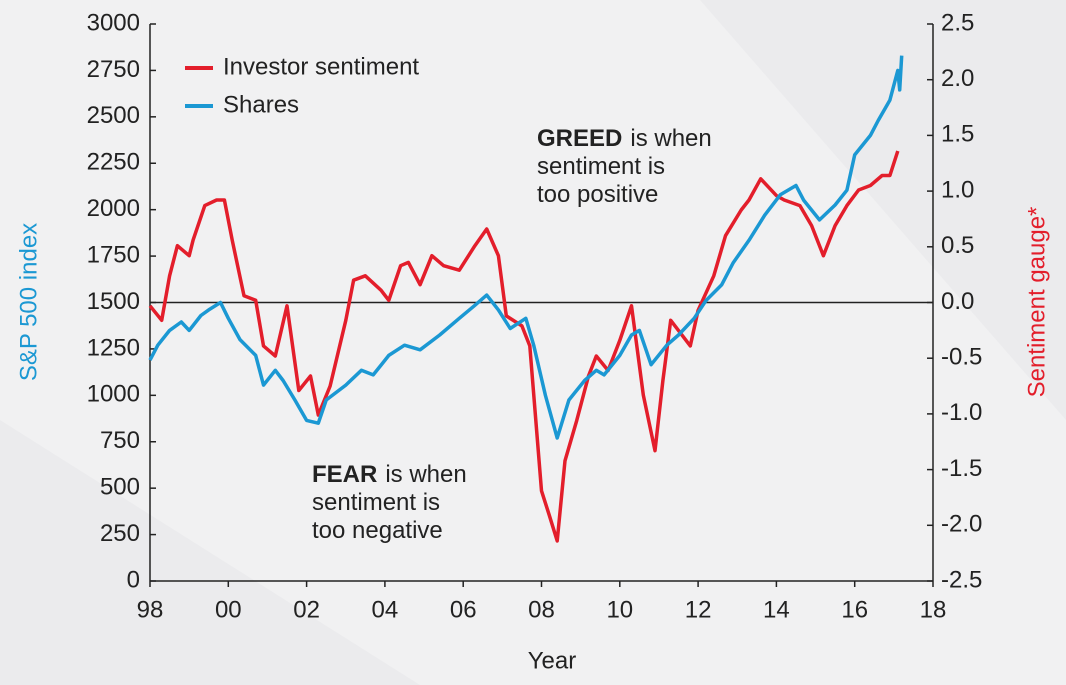 The width and height of the screenshot is (1066, 685). Describe the element at coordinates (377, 530) in the screenshot. I see `annotation-line: too negative` at that location.